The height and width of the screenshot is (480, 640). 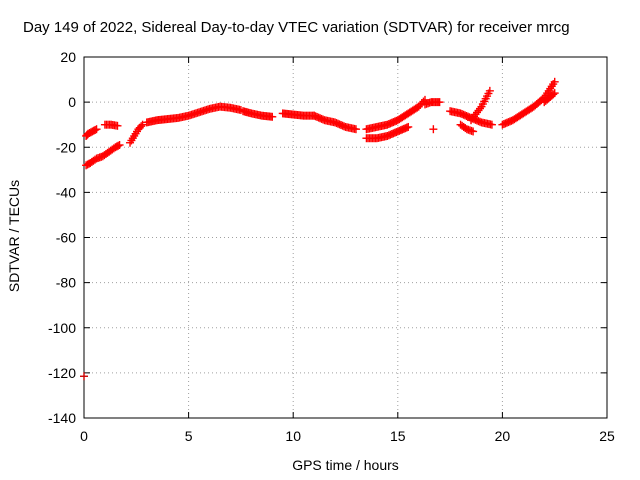 I want to click on outlier-point, so click(x=84, y=376).